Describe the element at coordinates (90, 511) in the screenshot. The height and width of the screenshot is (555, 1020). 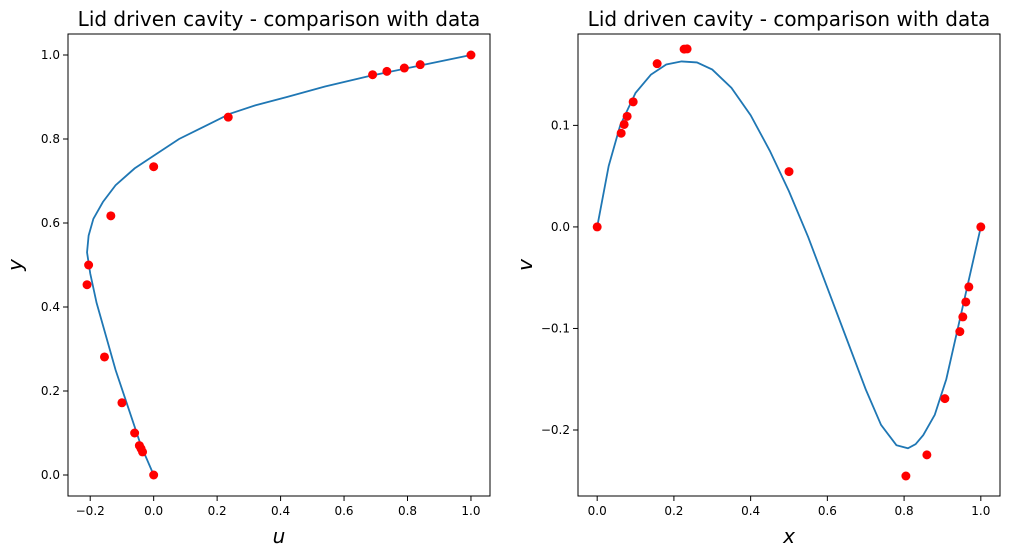
I see `x-tick-label: −0.2` at that location.